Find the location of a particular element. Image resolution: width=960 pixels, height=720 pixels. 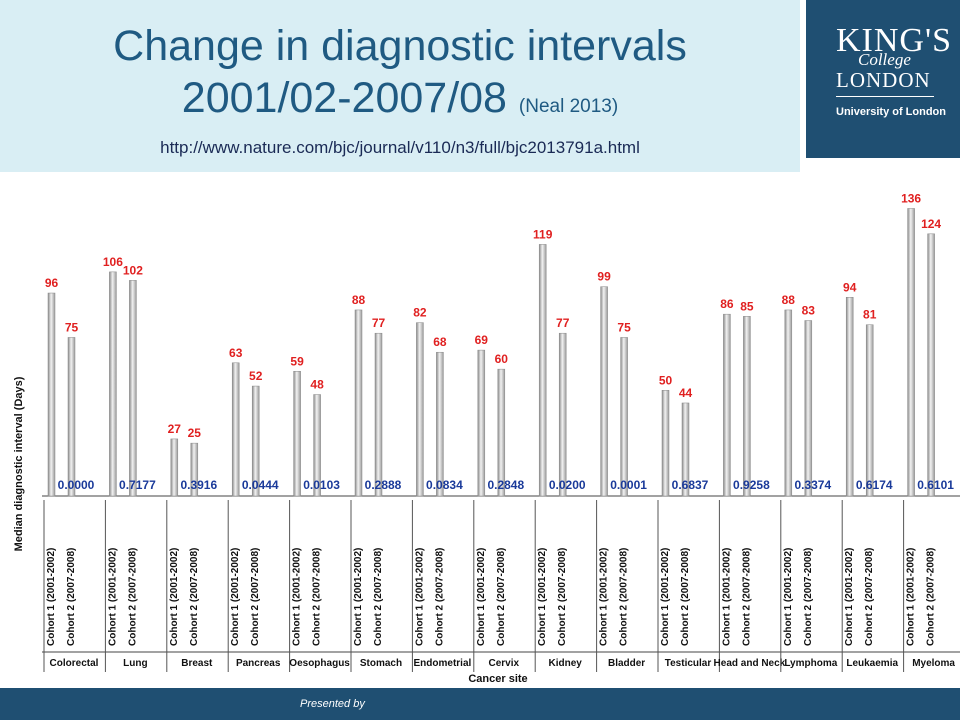

p-value-label: 0.0001 is located at coordinates (628, 485).